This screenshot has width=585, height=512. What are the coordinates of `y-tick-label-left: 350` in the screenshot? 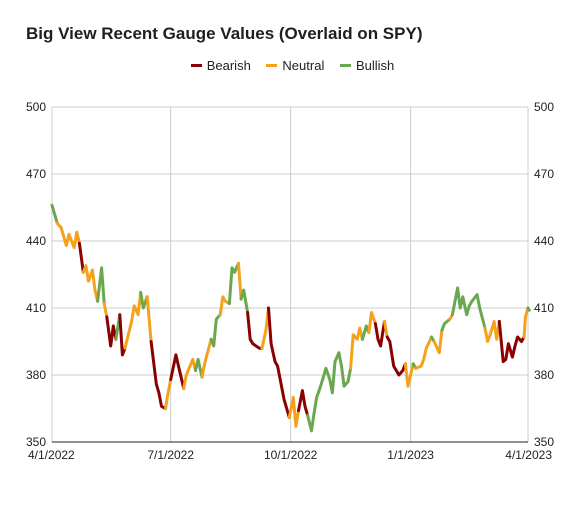 It's located at (36, 442).